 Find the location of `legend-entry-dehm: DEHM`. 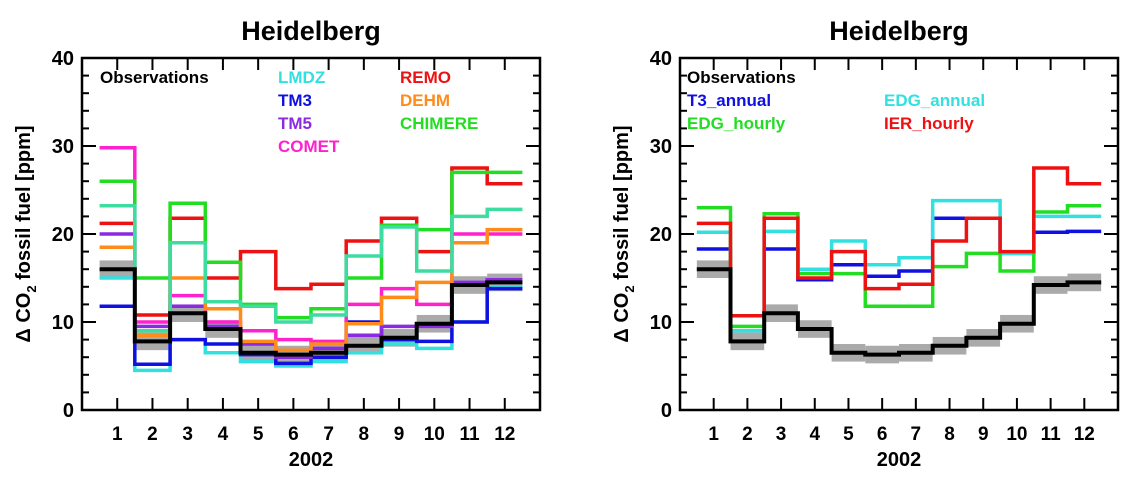

legend-entry-dehm: DEHM is located at coordinates (425, 100).